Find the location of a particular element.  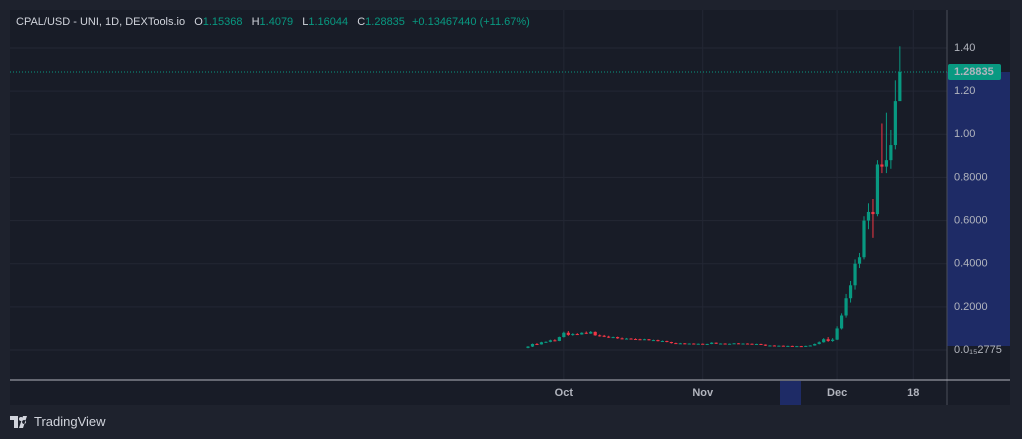

y-tick-label: 0.2000 is located at coordinates (971, 307).